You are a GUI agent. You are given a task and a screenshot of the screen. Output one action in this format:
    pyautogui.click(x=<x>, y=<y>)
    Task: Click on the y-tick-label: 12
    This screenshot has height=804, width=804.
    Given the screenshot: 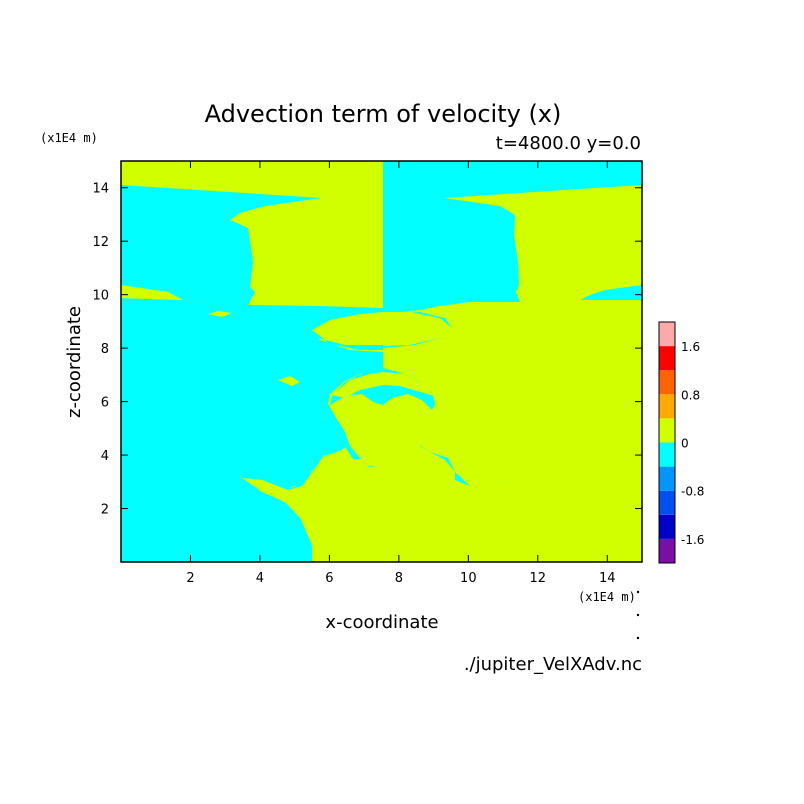 What is the action you would take?
    pyautogui.click(x=100, y=242)
    